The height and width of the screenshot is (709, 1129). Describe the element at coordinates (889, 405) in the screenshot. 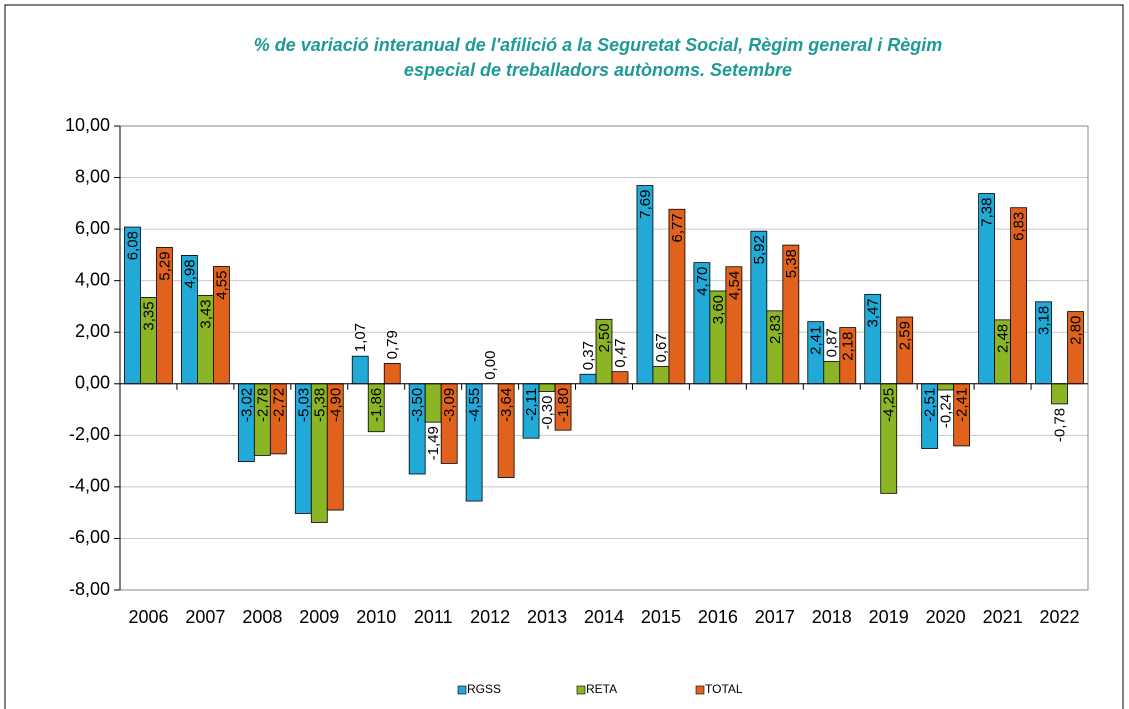

I see `value-label: -4,25` at that location.